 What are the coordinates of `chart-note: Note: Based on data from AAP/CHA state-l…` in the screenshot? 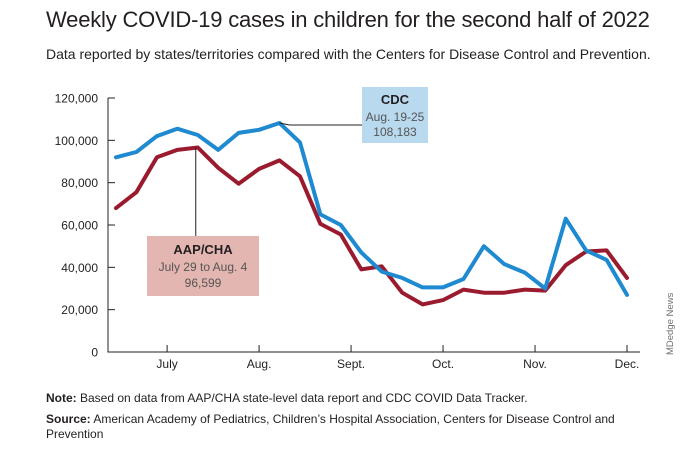 It's located at (287, 398).